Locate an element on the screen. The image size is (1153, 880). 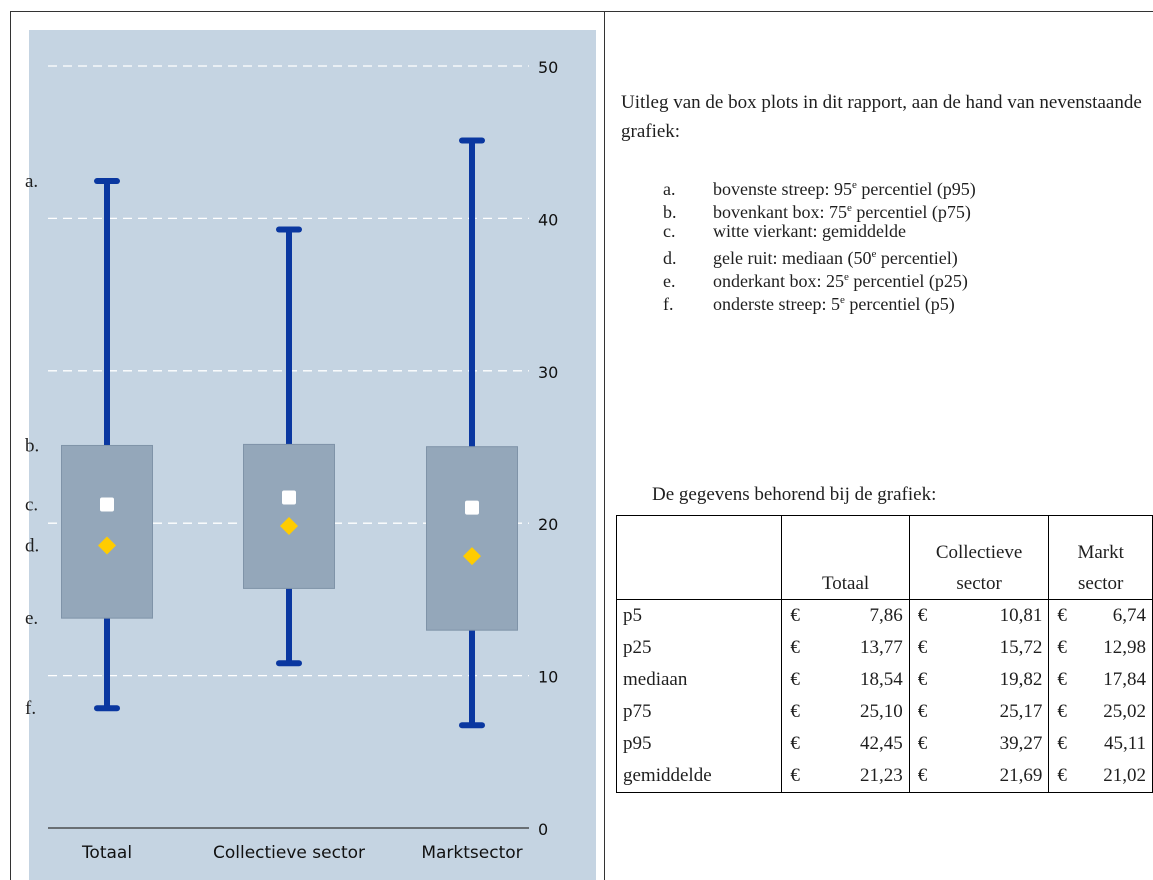
row-label: mediaan is located at coordinates (699, 680).